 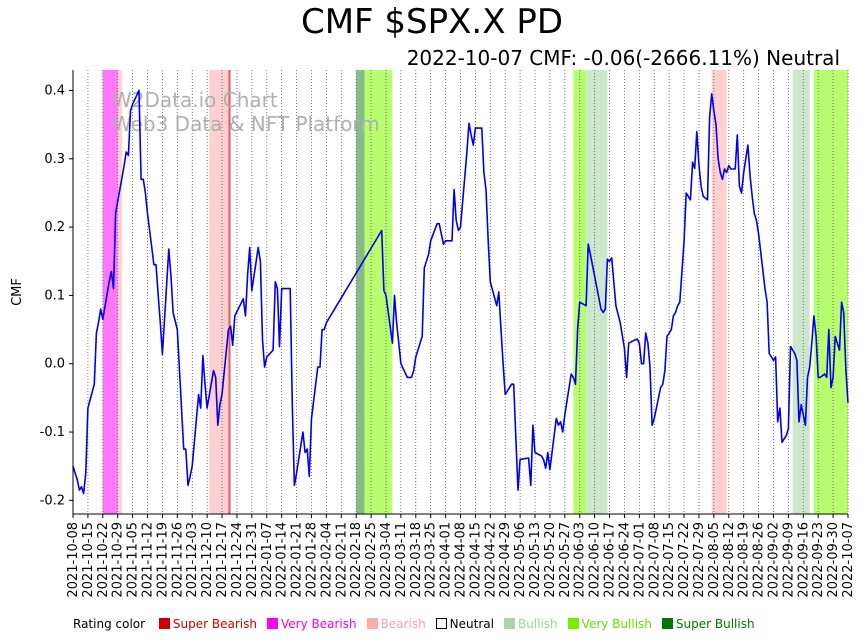 I want to click on x-tick-label: 2022-02-04, so click(x=326, y=560).